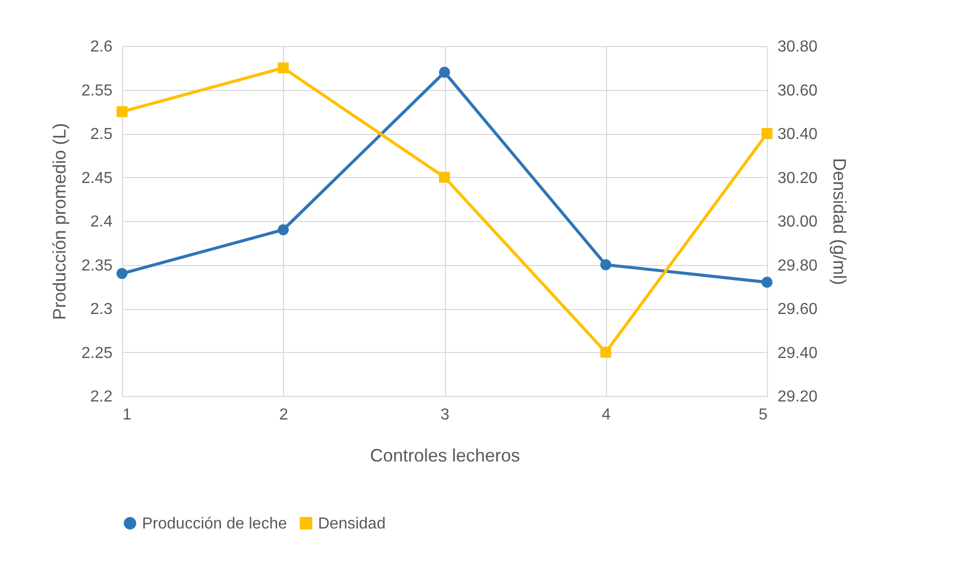 This screenshot has width=958, height=586. Describe the element at coordinates (215, 523) in the screenshot. I see `legend-label: Producción de leche` at that location.